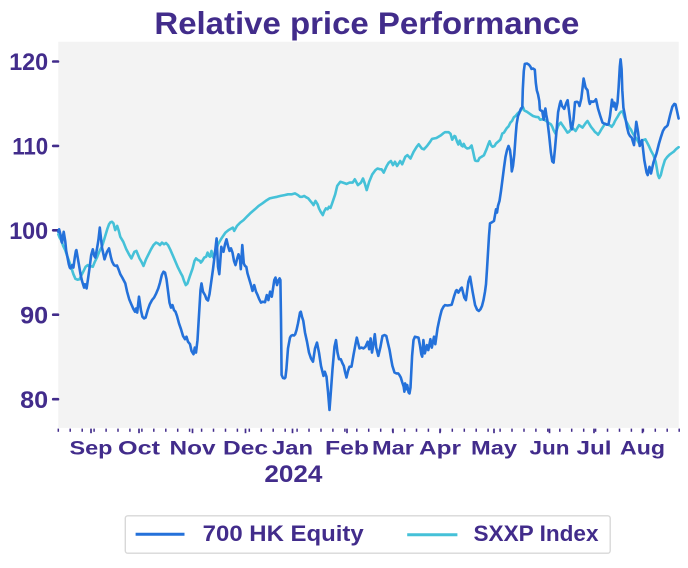 This screenshot has width=688, height=568. I want to click on svg-text: 80, so click(34, 400).